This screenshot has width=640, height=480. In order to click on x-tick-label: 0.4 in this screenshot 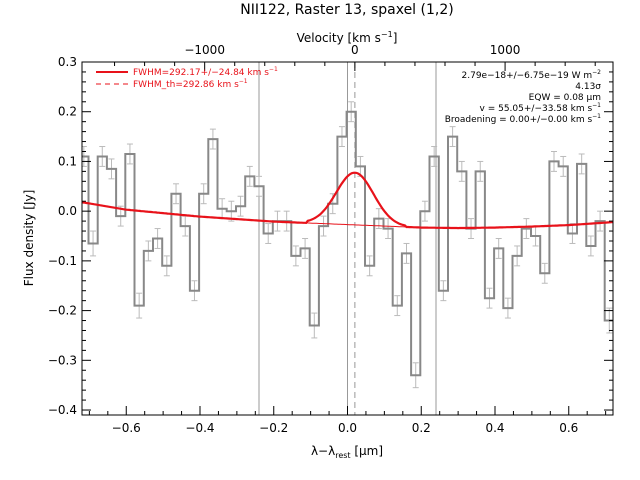, I will do `click(494, 428)`.